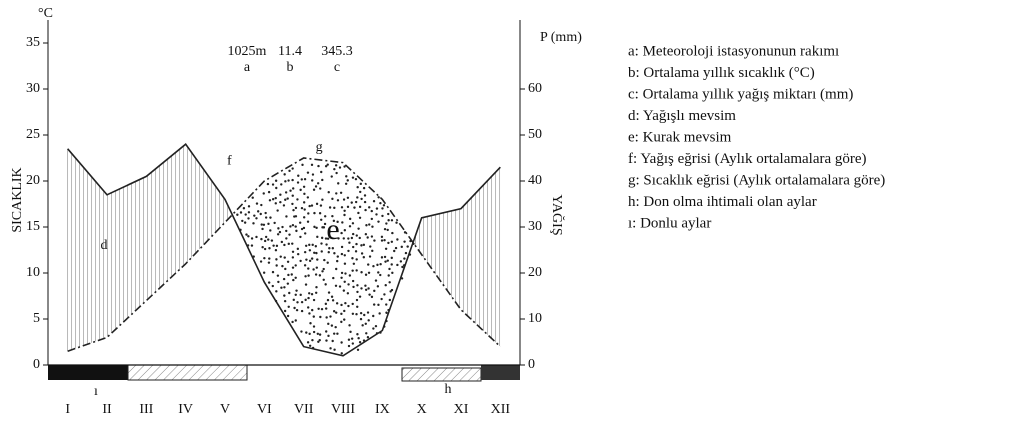 The image size is (1017, 424). What do you see at coordinates (187, 372) in the screenshot?
I see `possible-frost-bar` at bounding box center [187, 372].